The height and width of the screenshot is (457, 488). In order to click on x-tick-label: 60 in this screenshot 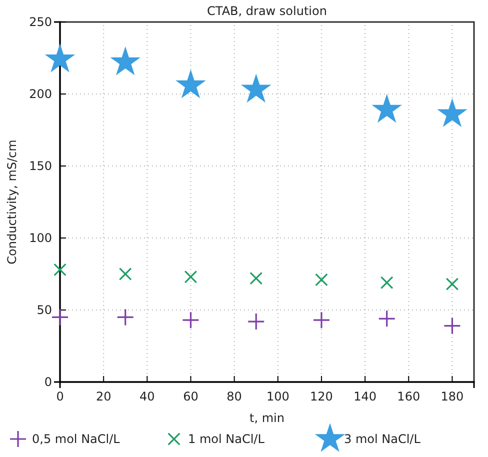, I will do `click(190, 397)`.